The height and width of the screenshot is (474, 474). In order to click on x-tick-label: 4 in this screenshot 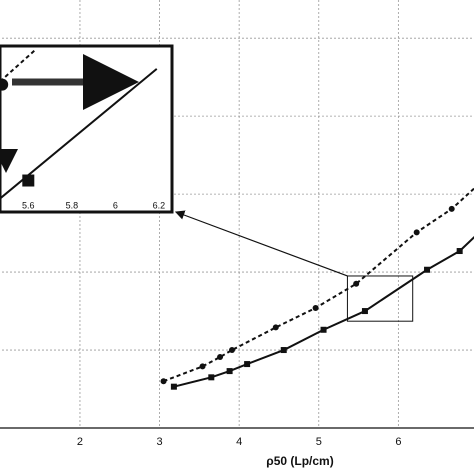, I will do `click(239, 442)`.